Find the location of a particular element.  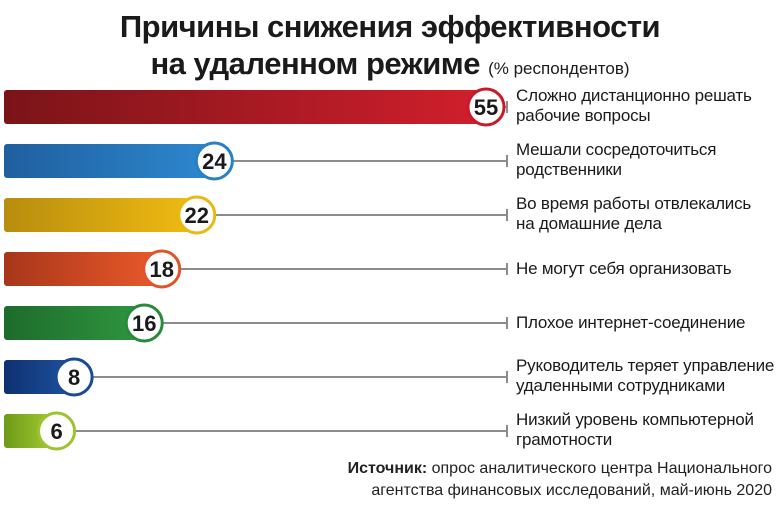

category-label-line: Не могут себя организовать is located at coordinates (624, 268).